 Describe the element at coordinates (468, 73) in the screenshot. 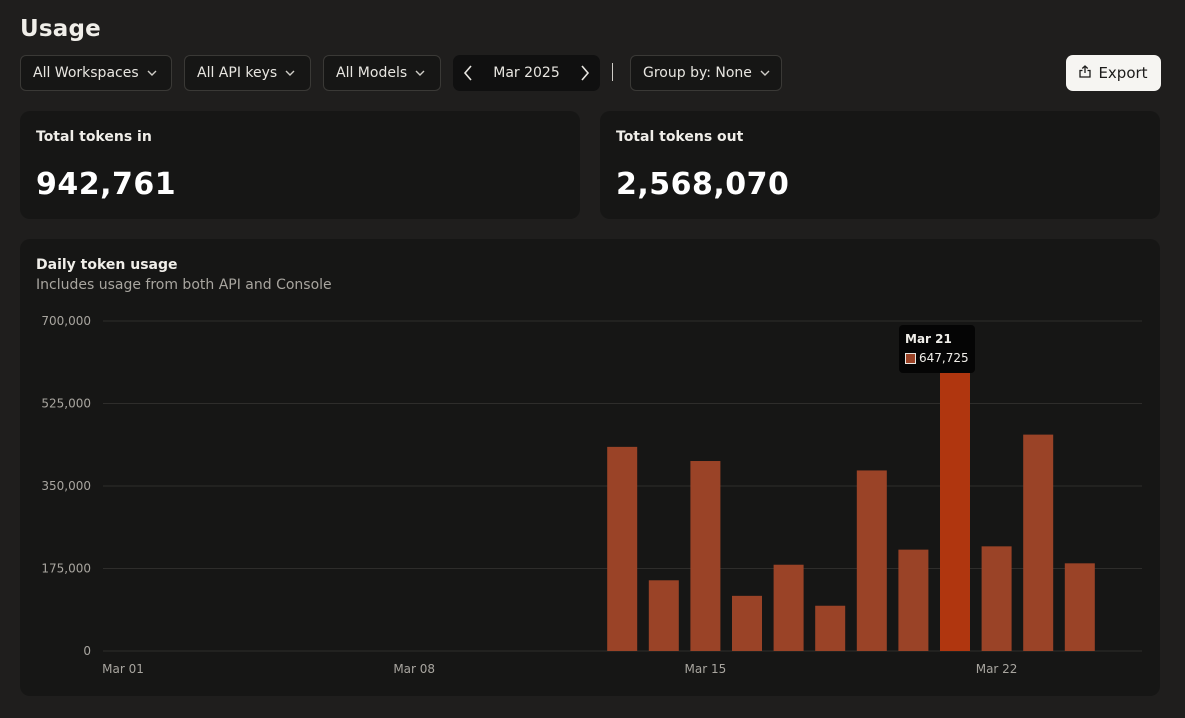

I see `chevron-left-icon` at that location.